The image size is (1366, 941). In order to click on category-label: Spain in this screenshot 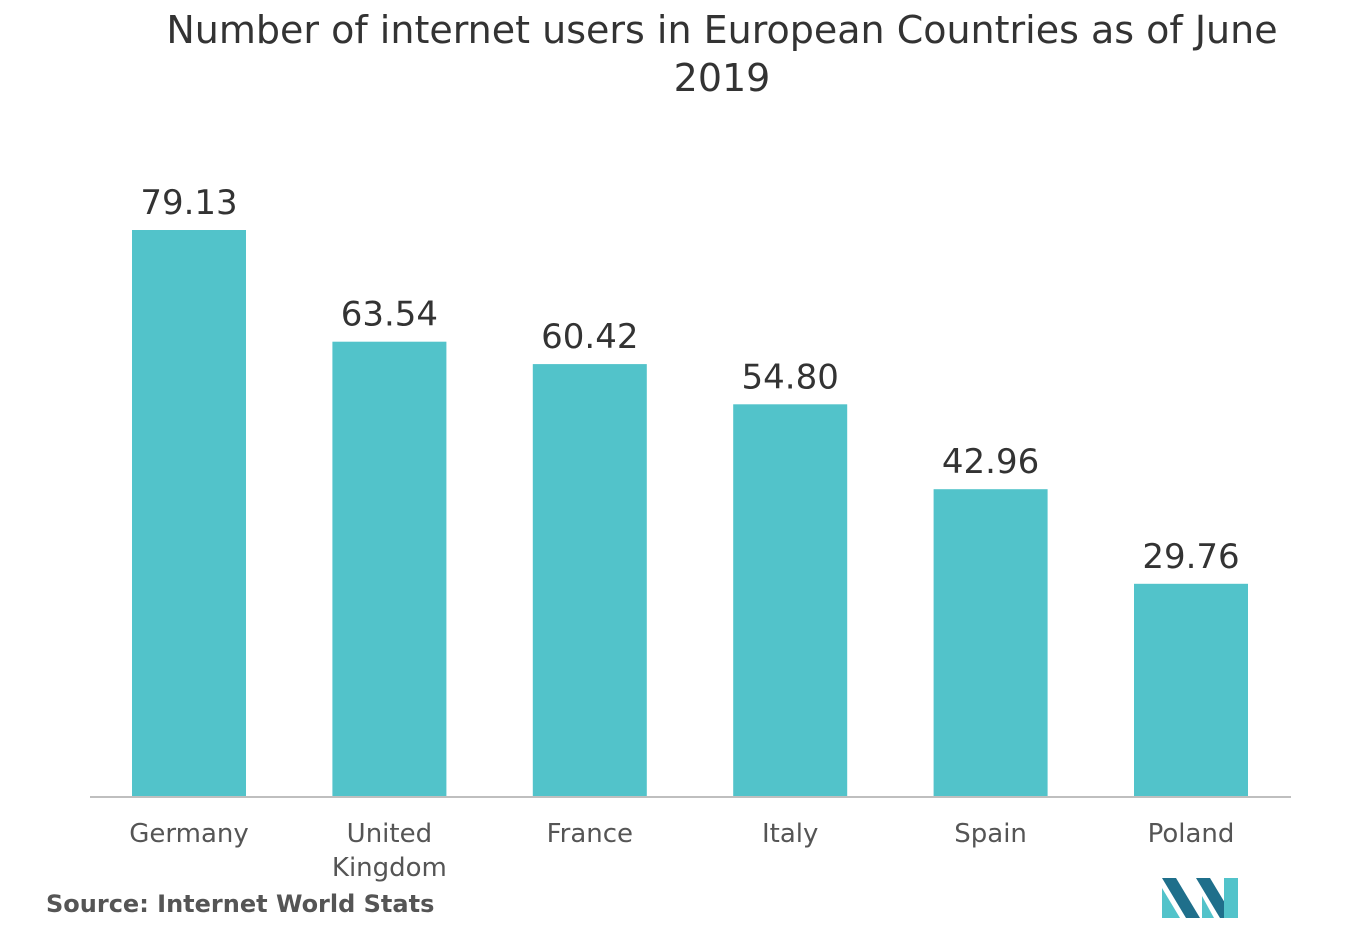, I will do `click(990, 834)`.